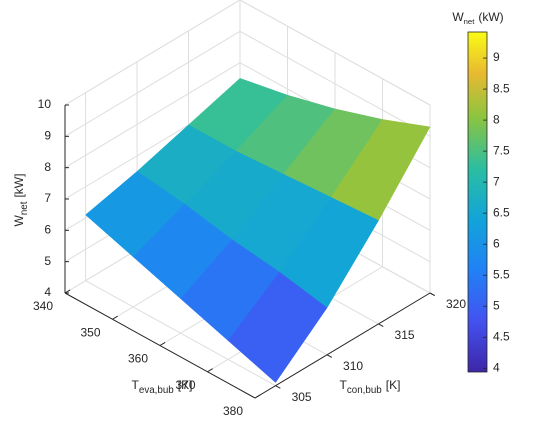 The image size is (560, 425). Describe the element at coordinates (43, 306) in the screenshot. I see `y-tick-label: 340` at that location.